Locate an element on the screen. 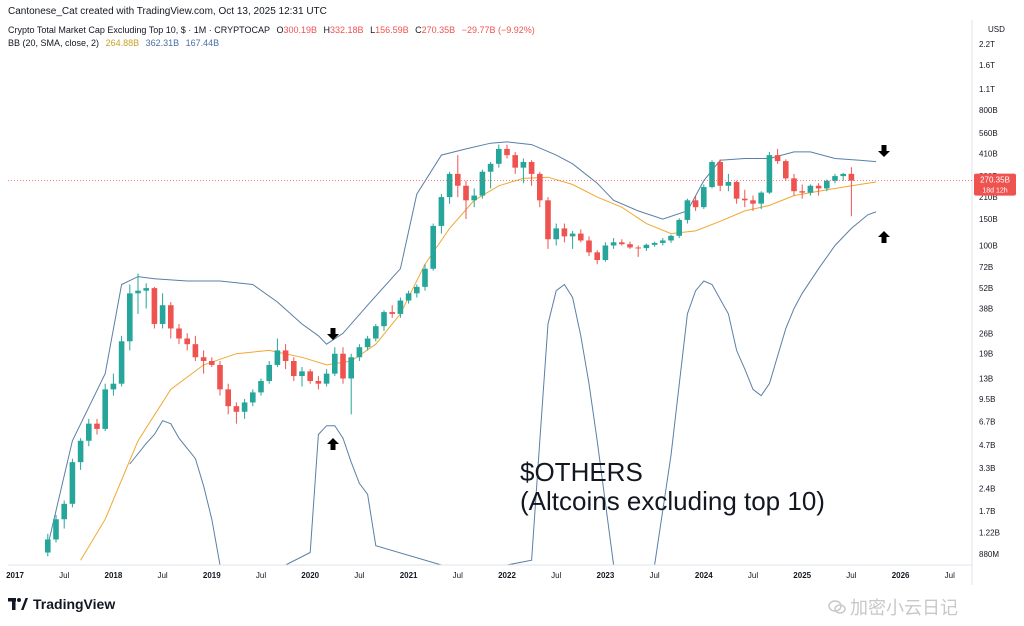  arrow-down-2025-top is located at coordinates (884, 151).